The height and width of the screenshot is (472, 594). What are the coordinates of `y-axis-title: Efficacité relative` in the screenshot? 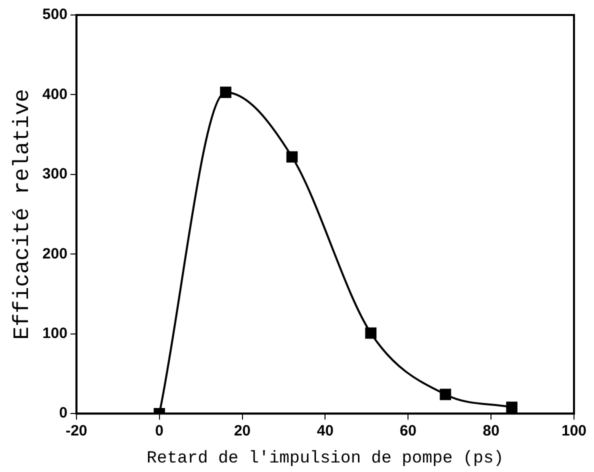 It's located at (23, 214).